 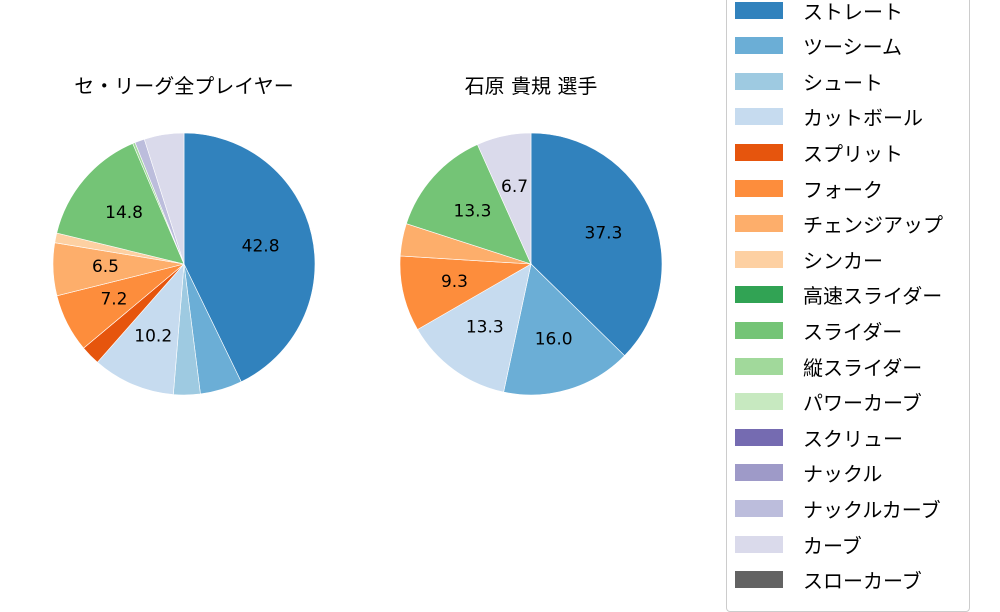 I want to click on legend-label: ナックル, so click(x=843, y=474).